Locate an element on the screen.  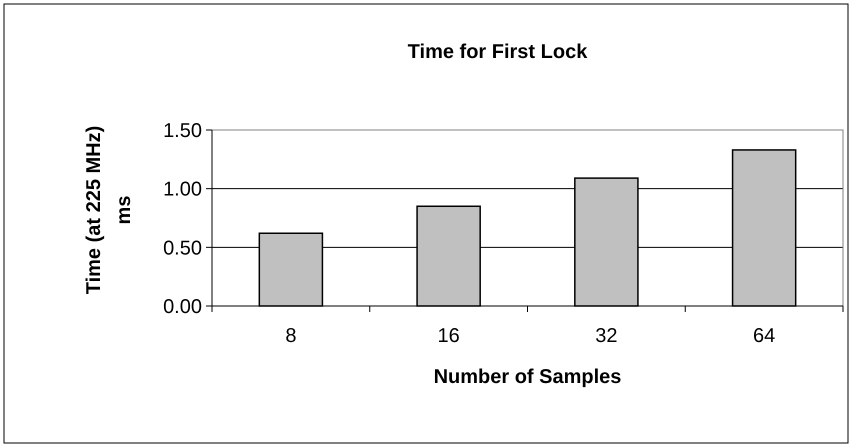
x-tick-label: 32 is located at coordinates (606, 336).